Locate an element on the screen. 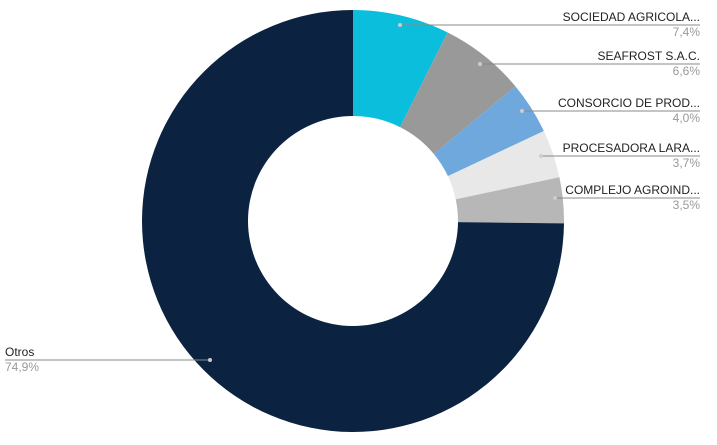  slice-value: 7,4% is located at coordinates (687, 32).